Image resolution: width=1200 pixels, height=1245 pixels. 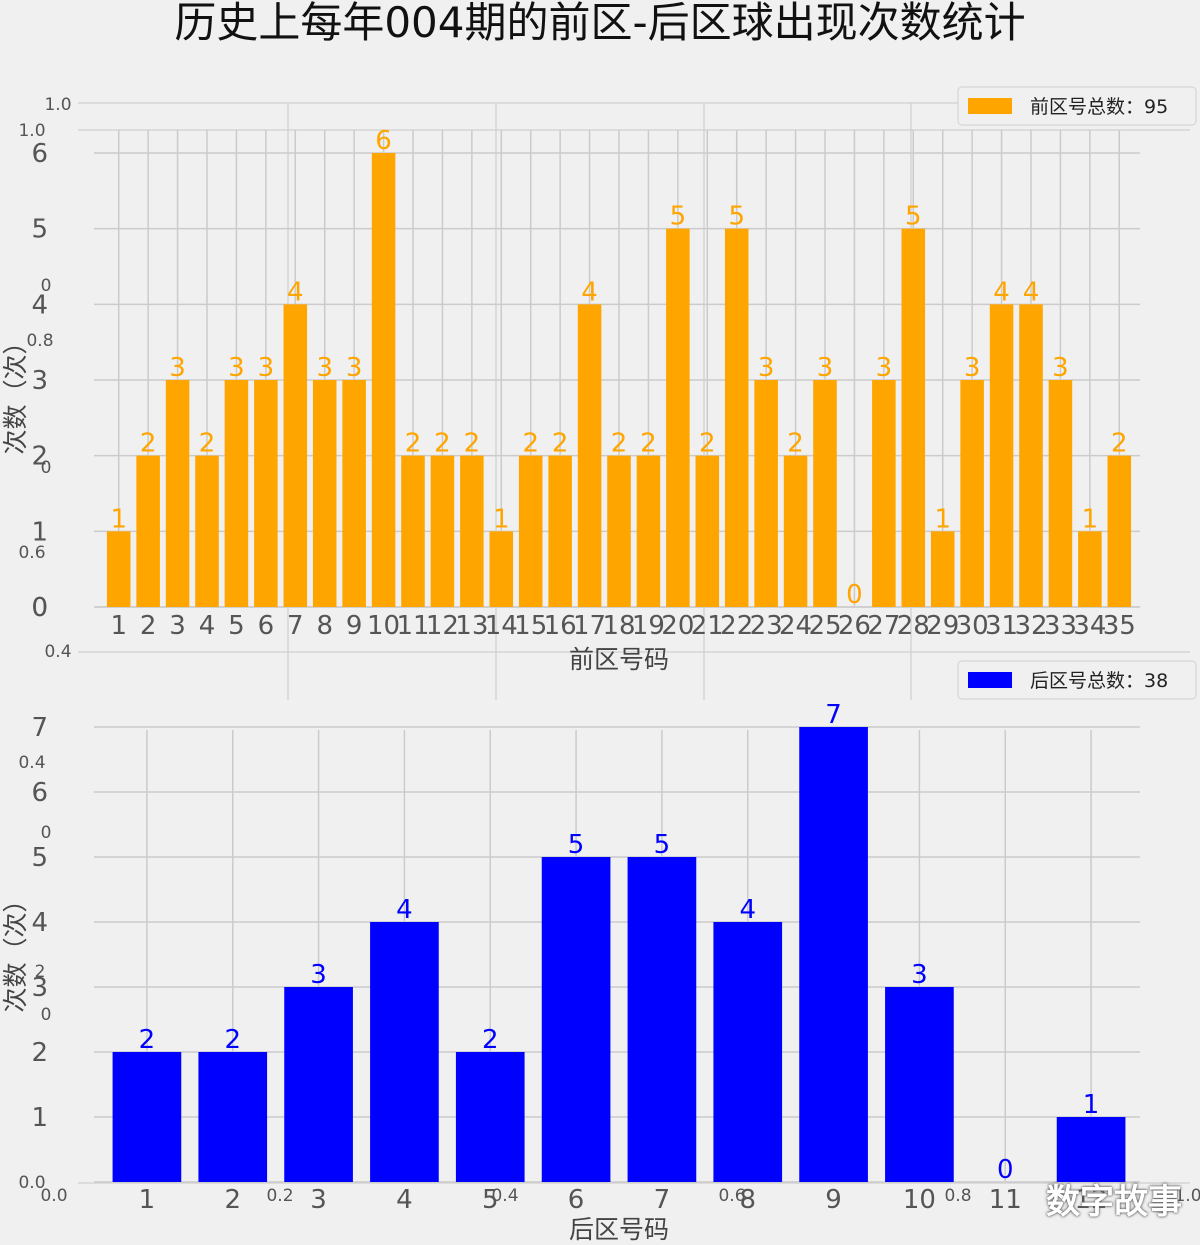 What do you see at coordinates (39, 305) in the screenshot?
I see `y-tick-label: 4` at bounding box center [39, 305].